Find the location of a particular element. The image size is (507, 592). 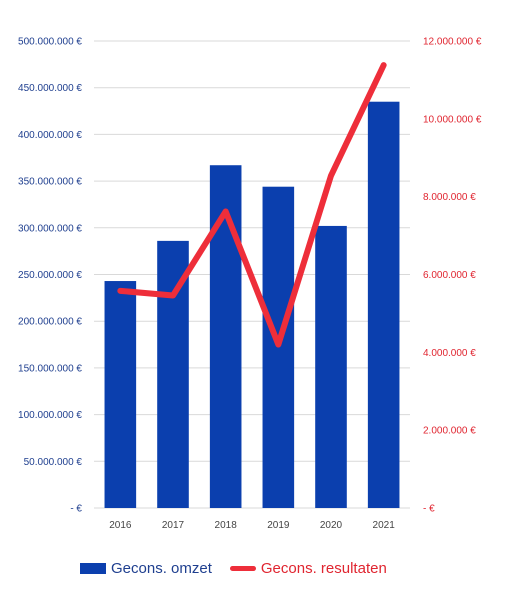

x-tick-label: 2017 is located at coordinates (173, 525).